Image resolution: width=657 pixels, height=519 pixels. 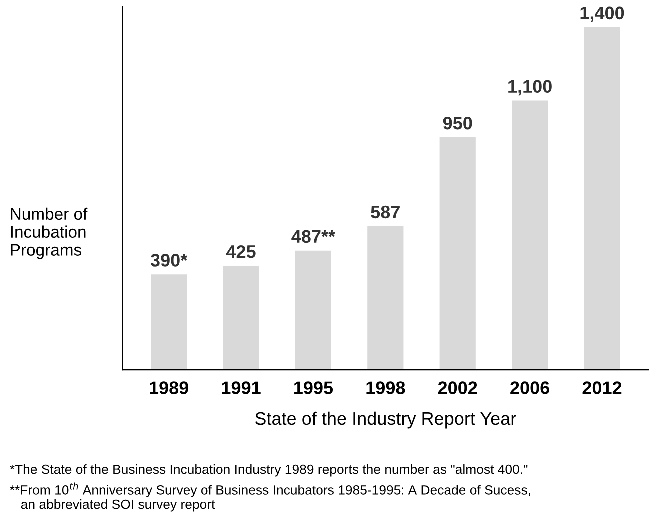 What do you see at coordinates (314, 237) in the screenshot?
I see `data-label: 487**` at bounding box center [314, 237].